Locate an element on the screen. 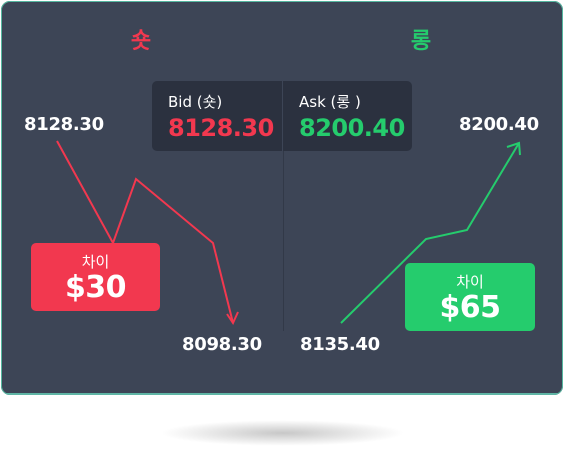 Image resolution: width=565 pixels, height=455 pixels. long-start-price: 8135.40 is located at coordinates (340, 344).